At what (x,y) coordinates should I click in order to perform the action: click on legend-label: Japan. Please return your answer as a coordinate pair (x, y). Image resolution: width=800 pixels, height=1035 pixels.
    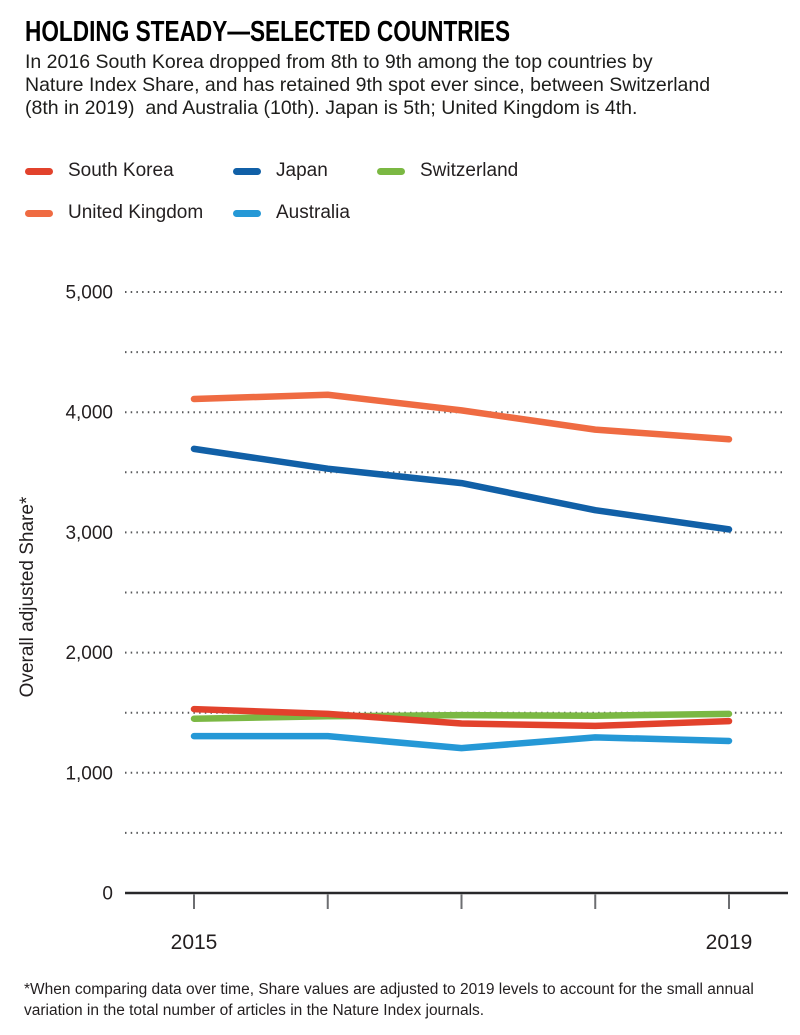
    Looking at the image, I should click on (302, 170).